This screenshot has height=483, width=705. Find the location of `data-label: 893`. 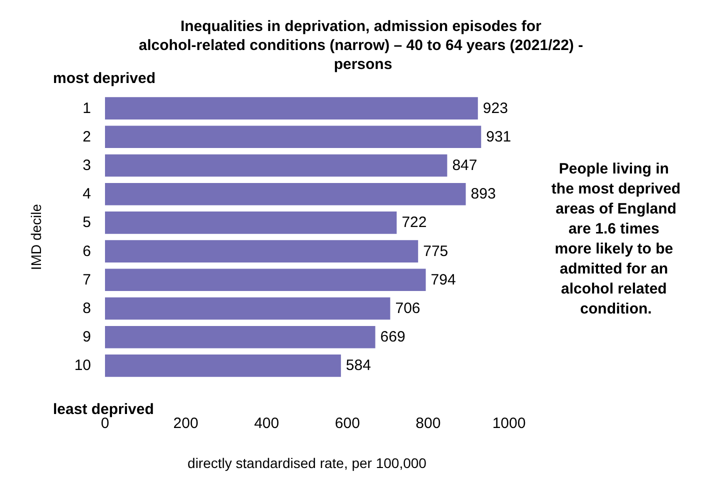

data-label: 893 is located at coordinates (483, 194).